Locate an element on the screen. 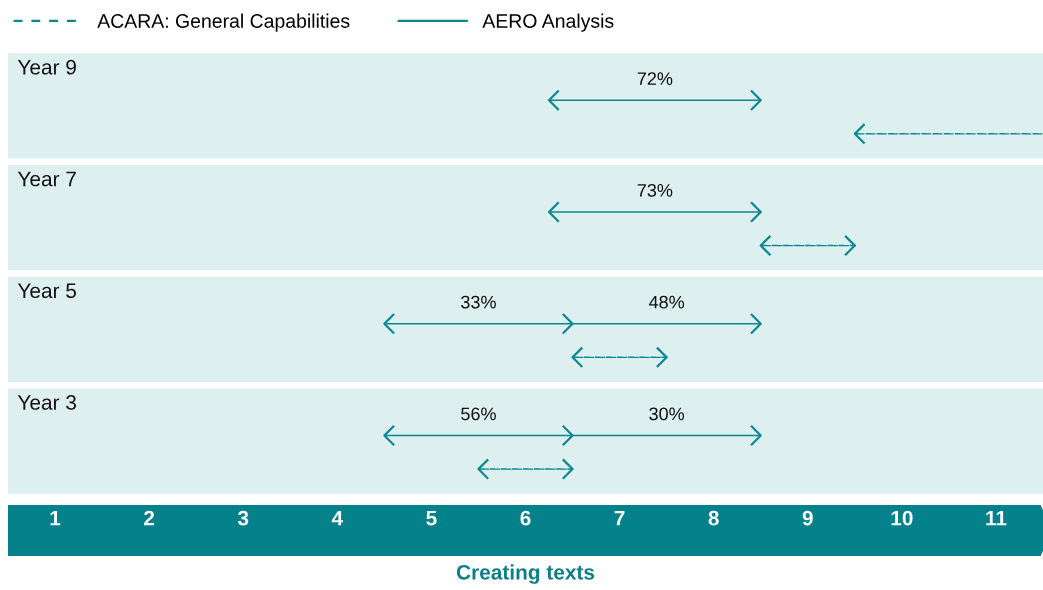 The width and height of the screenshot is (1043, 590). annotation: 48% is located at coordinates (666, 302).